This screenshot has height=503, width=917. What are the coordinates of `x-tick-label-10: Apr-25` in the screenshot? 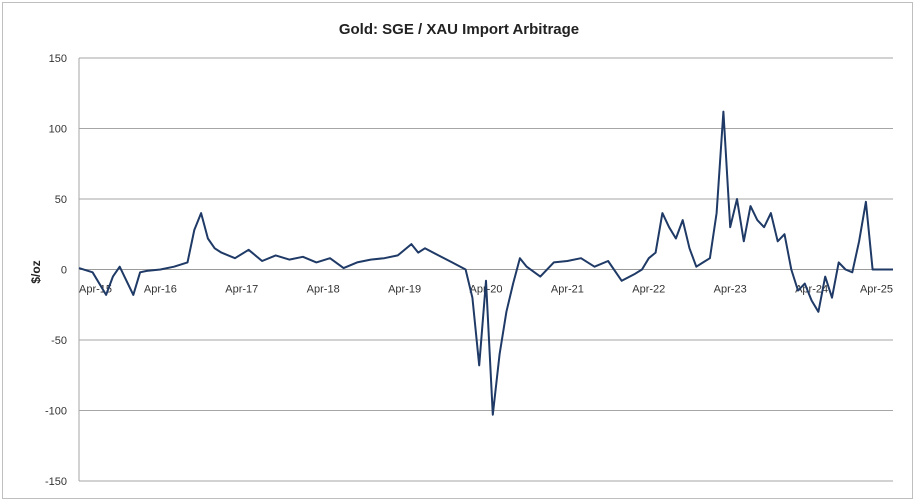 It's located at (876, 290).